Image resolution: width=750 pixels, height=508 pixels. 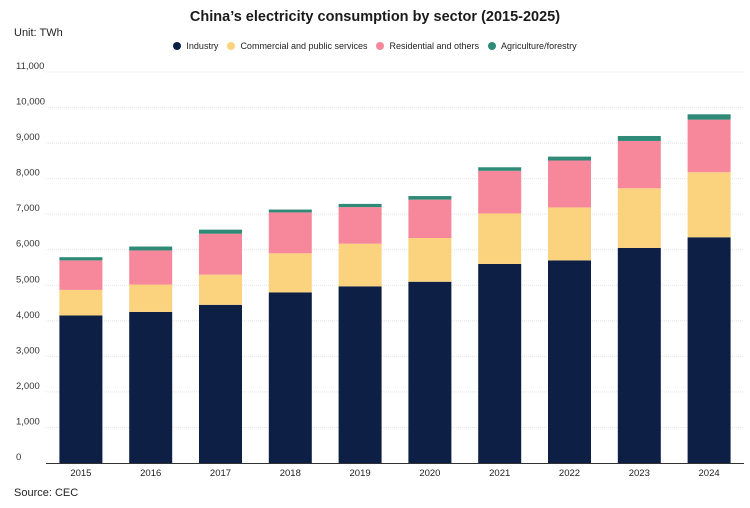 I want to click on legend-label: Commercial and public services, so click(x=304, y=46).